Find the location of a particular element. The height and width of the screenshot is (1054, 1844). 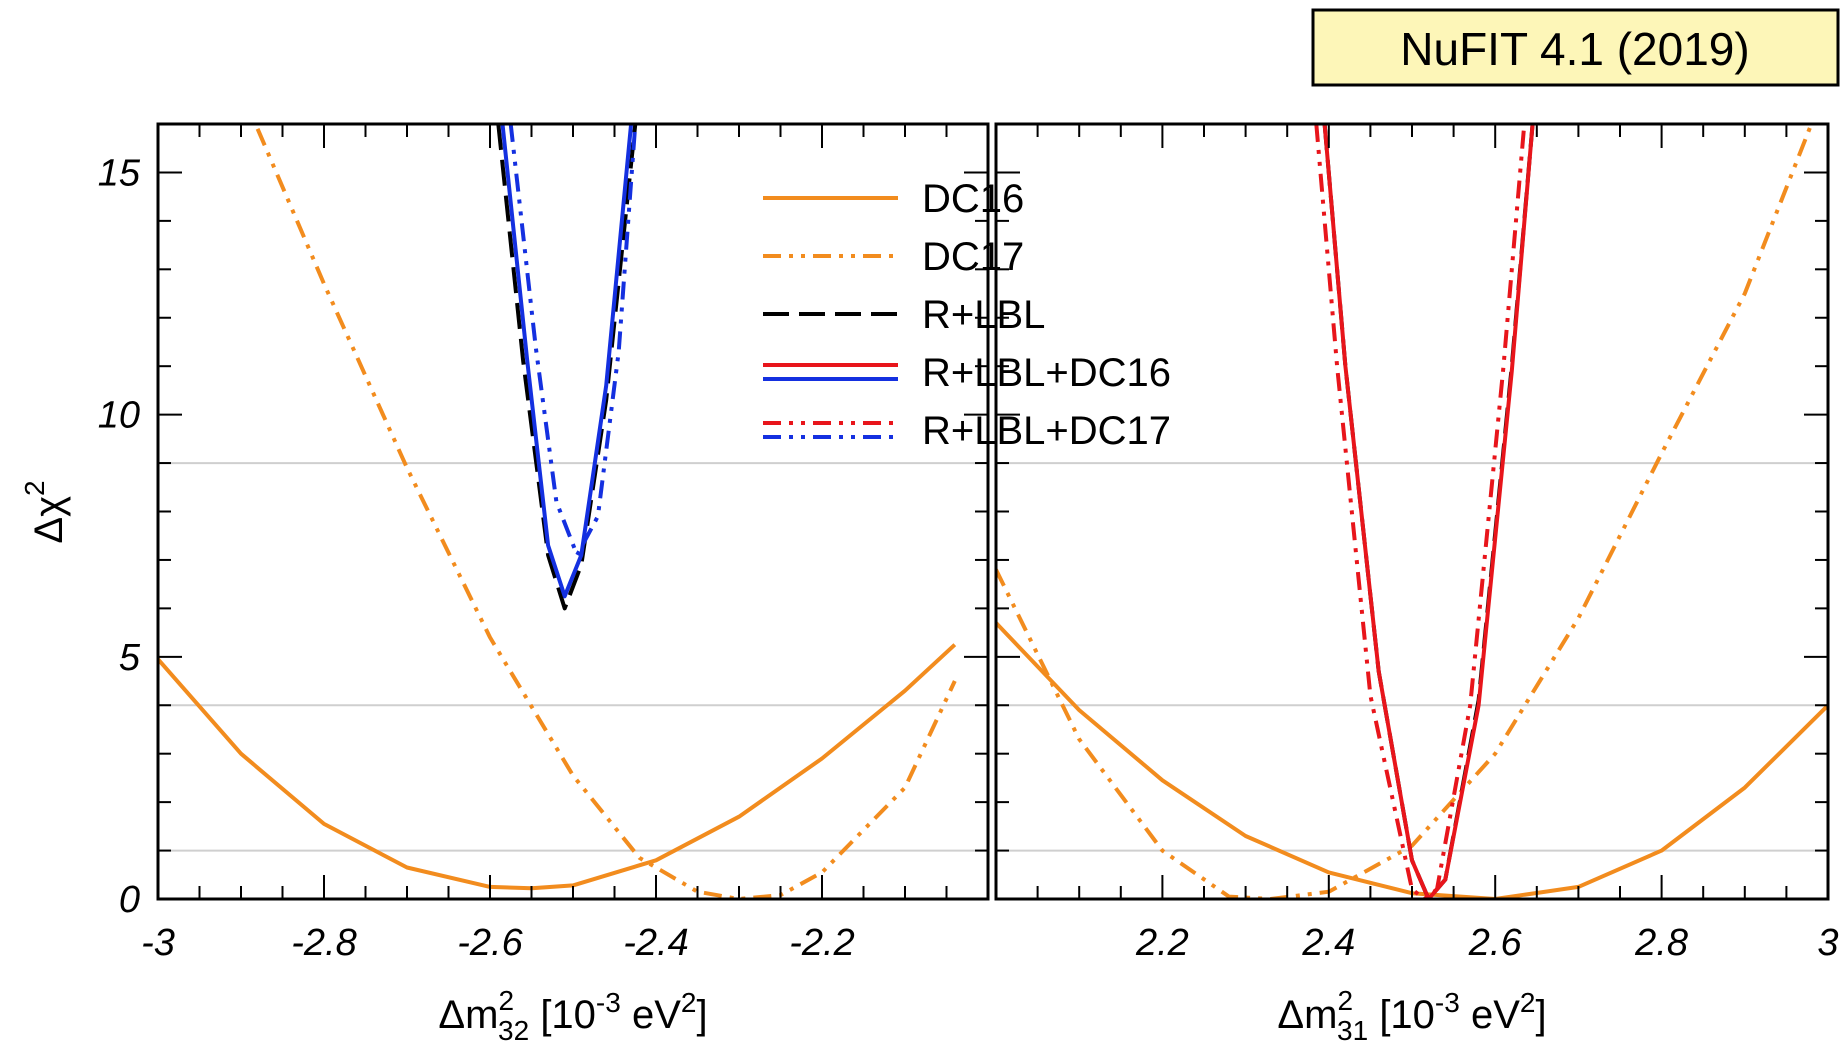

legend-label: DC16 is located at coordinates (973, 199).